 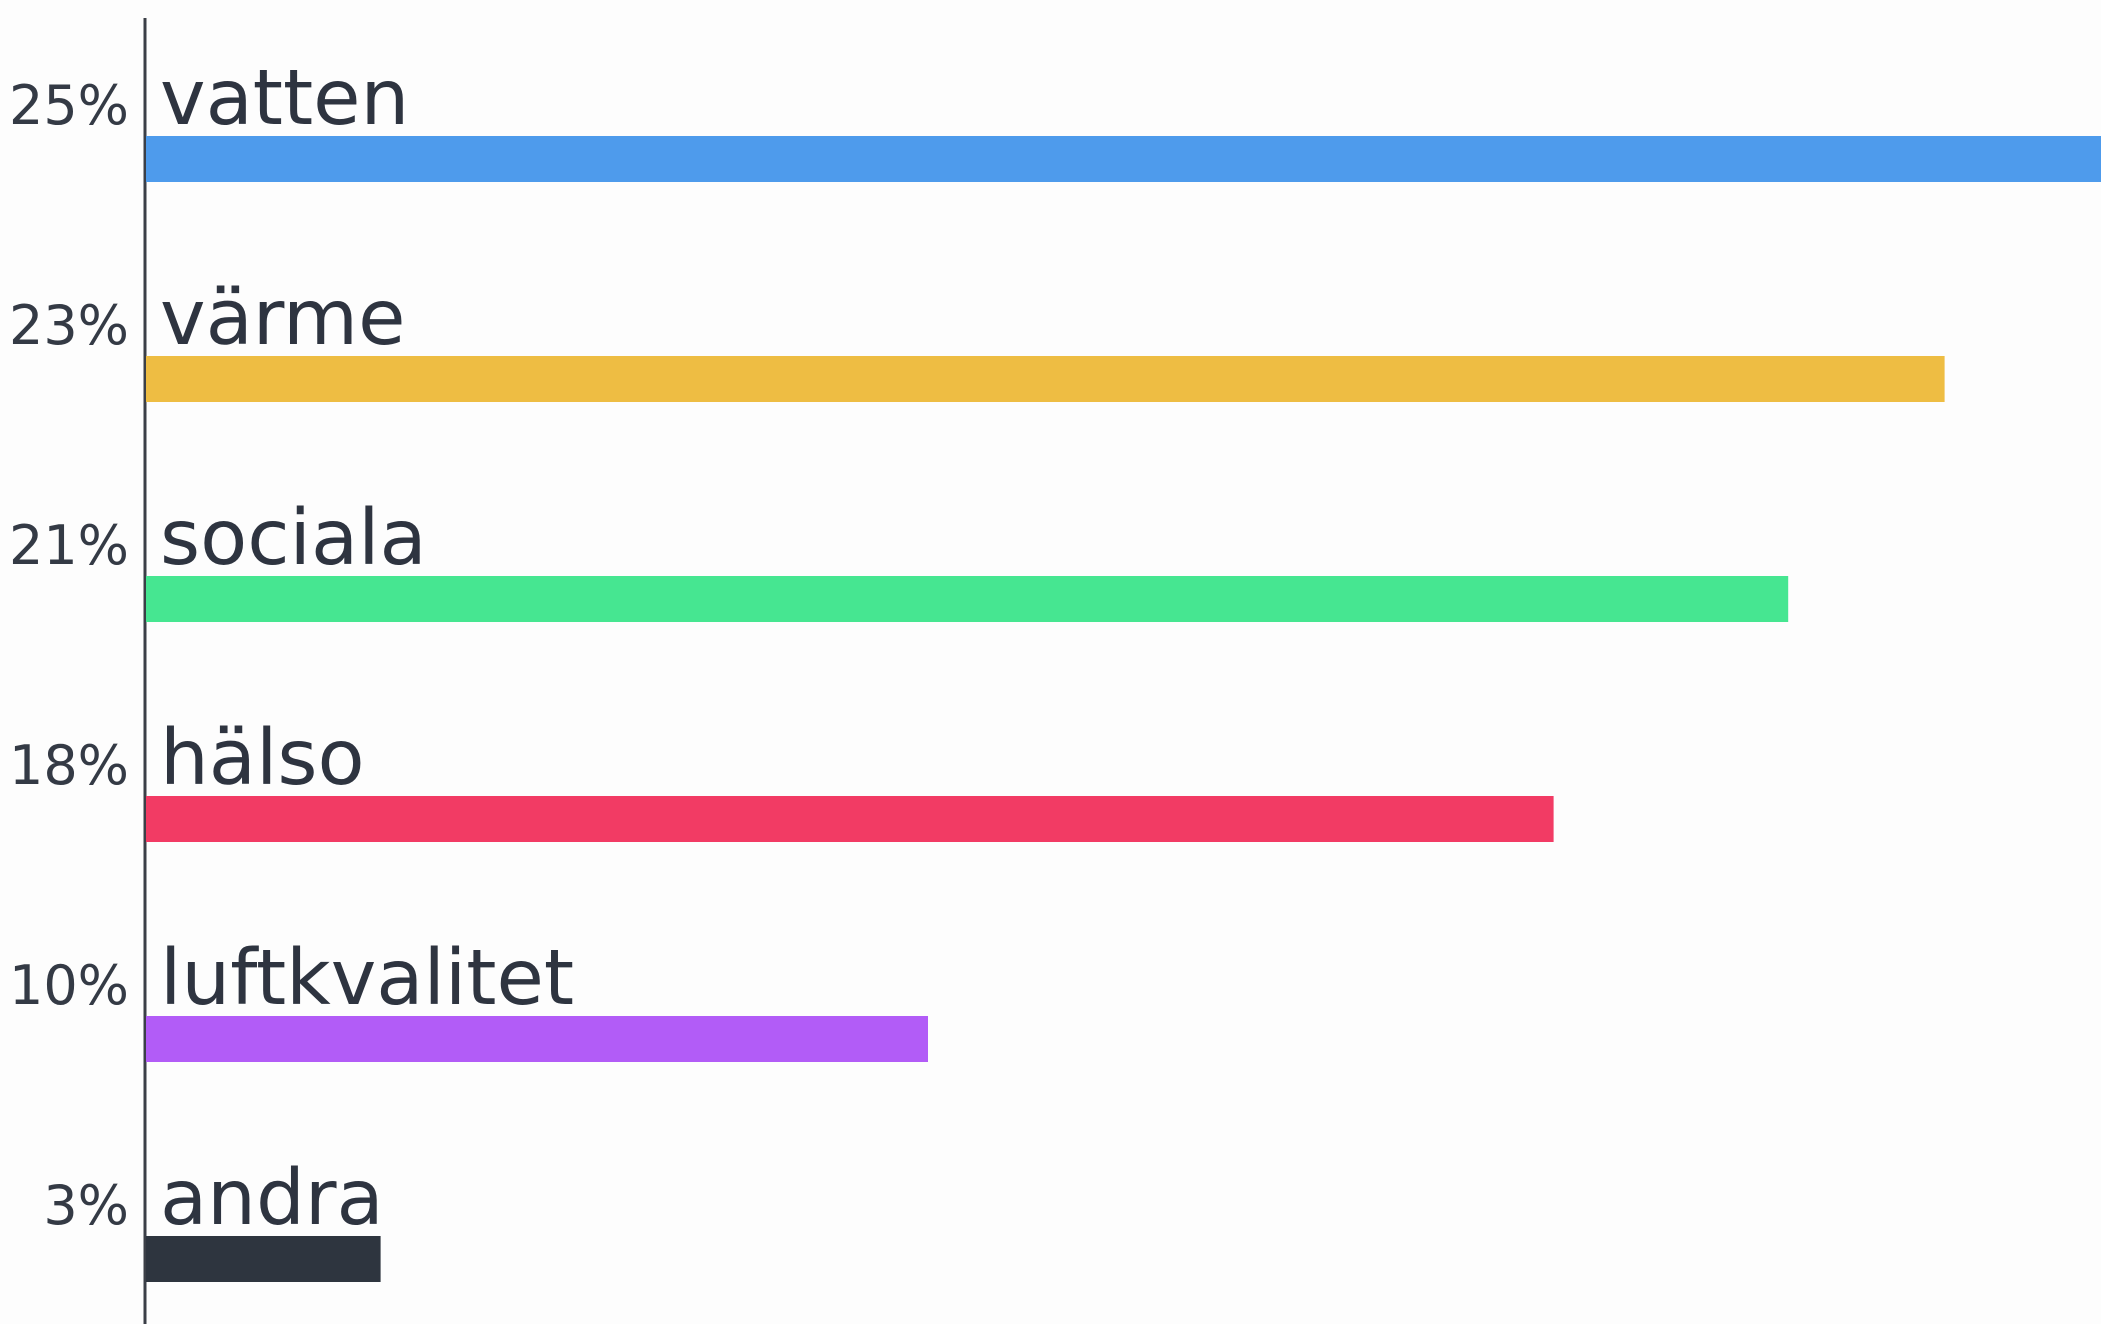 I want to click on value-label-0: 25%, so click(x=69, y=105).